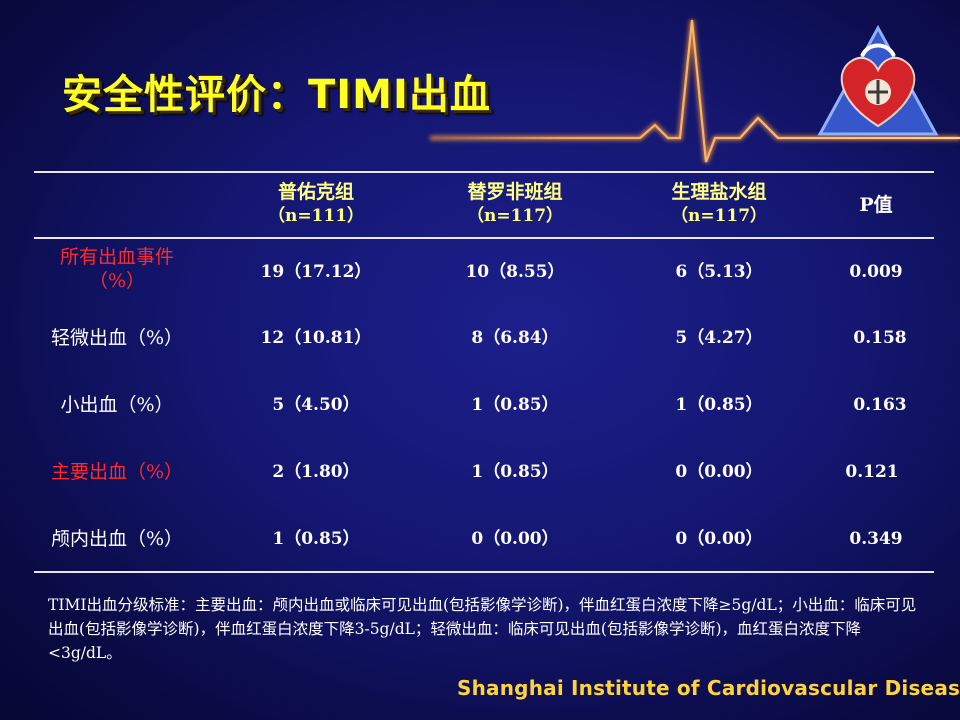 This screenshot has height=720, width=960. I want to click on table-cell-p: 0.158, so click(880, 338).